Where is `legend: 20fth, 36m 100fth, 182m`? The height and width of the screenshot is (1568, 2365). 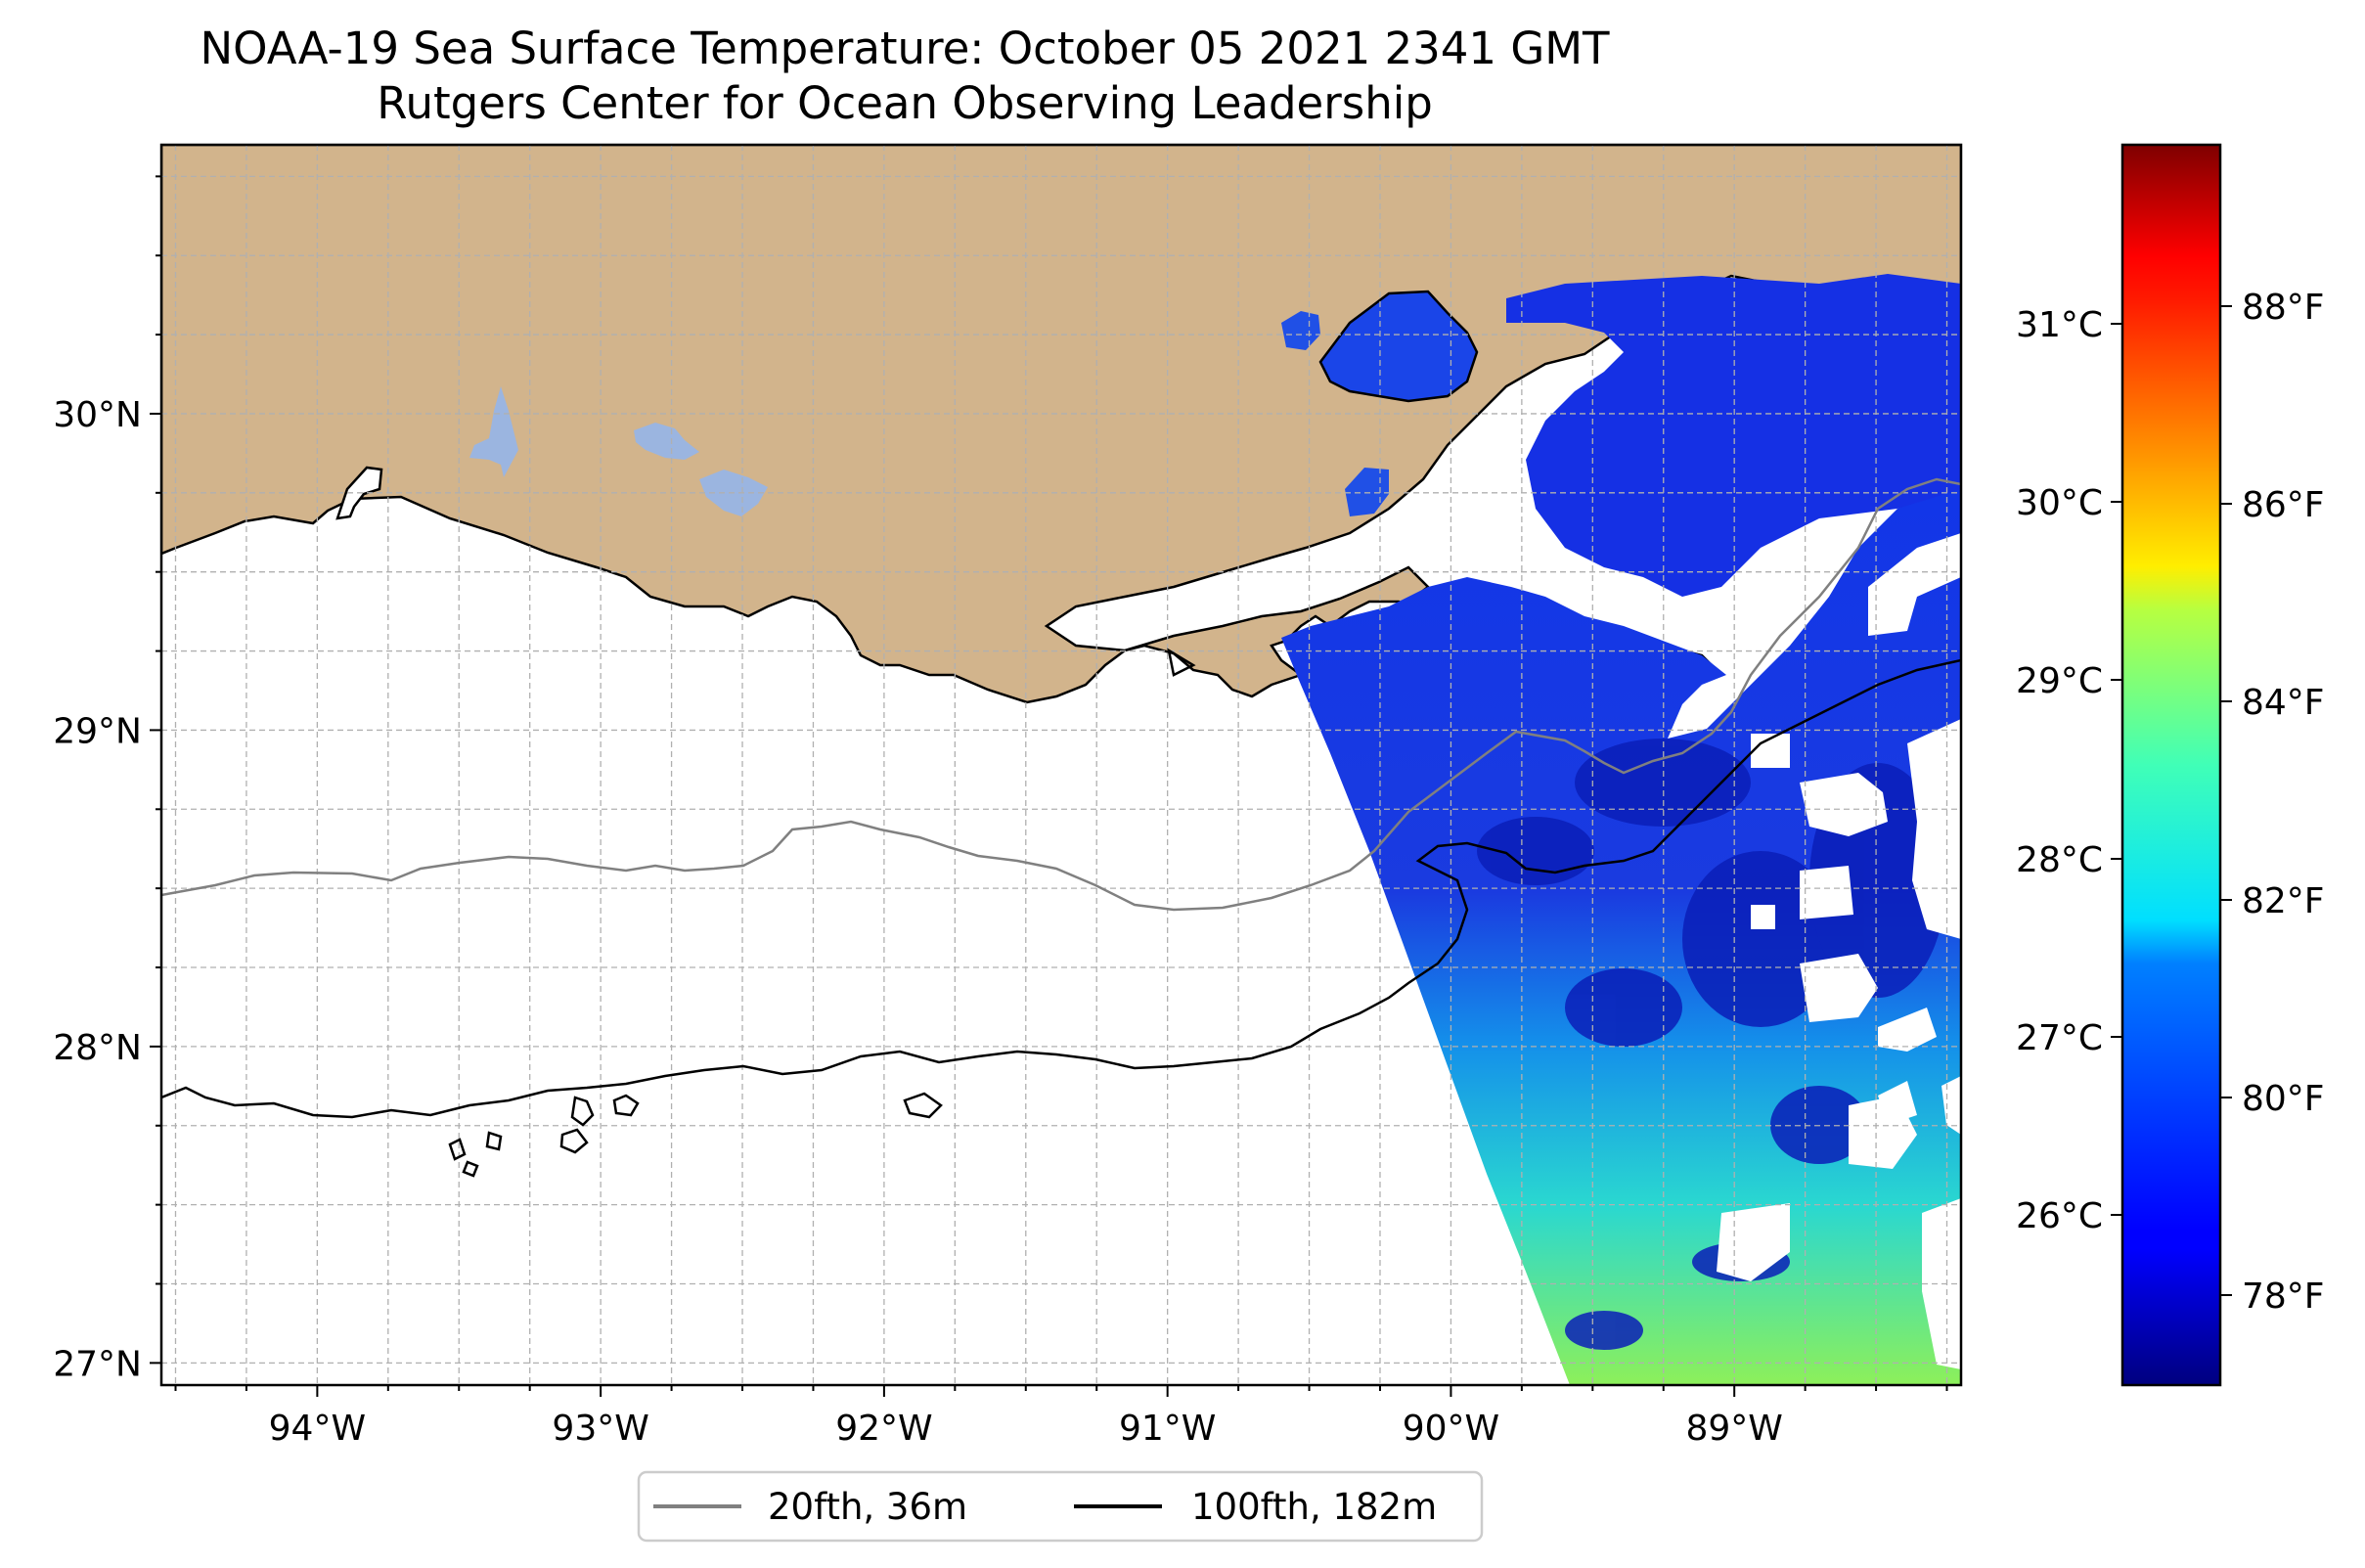 legend: 20fth, 36m 100fth, 182m is located at coordinates (1060, 1506).